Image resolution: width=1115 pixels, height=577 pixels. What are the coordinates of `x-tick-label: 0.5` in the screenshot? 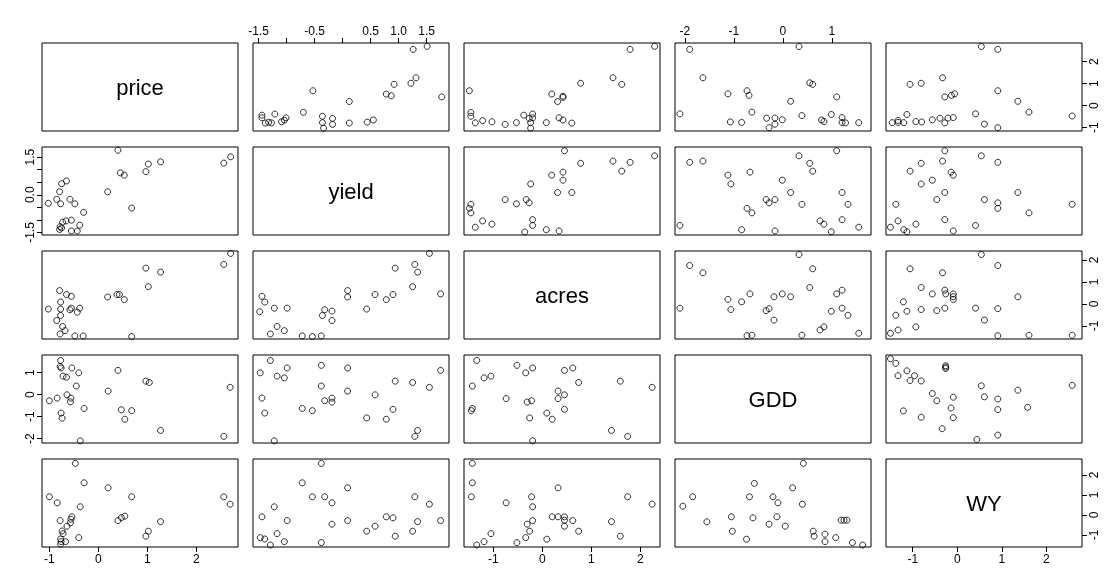 It's located at (371, 31).